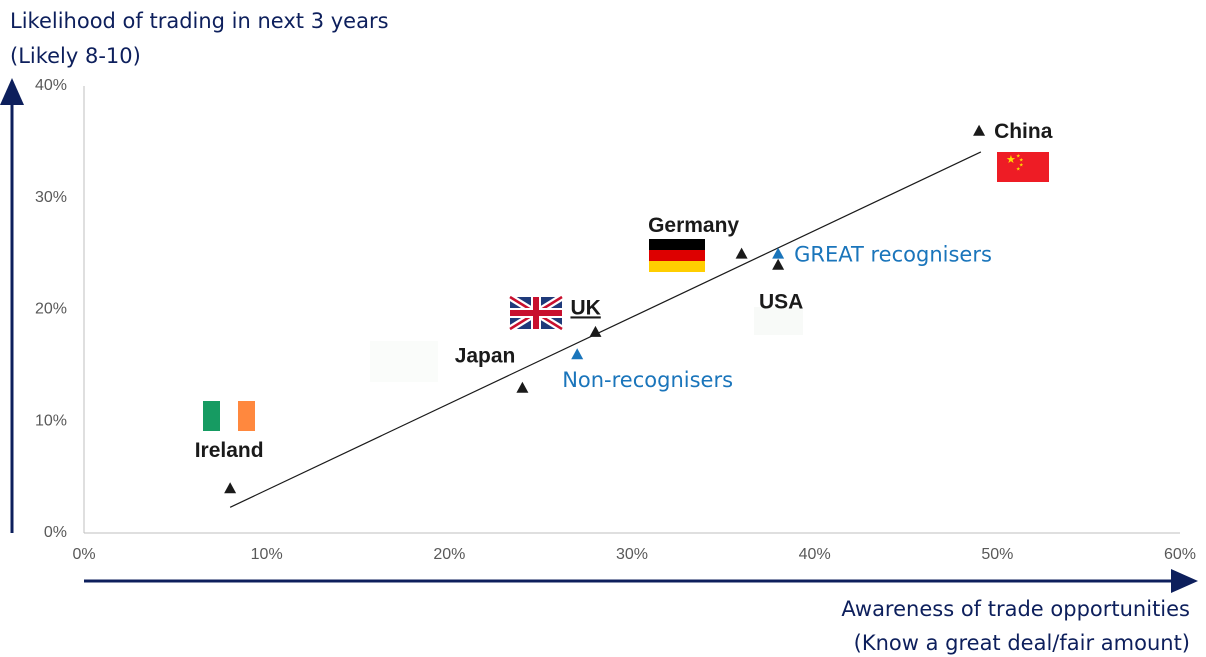 The height and width of the screenshot is (657, 1206). Describe the element at coordinates (647, 380) in the screenshot. I see `point-label: Non-recognisers` at that location.